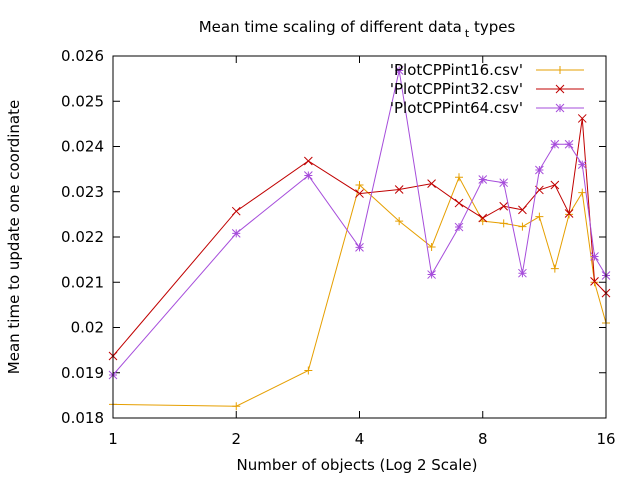  Describe the element at coordinates (360, 439) in the screenshot. I see `x-tick-label: 4` at that location.